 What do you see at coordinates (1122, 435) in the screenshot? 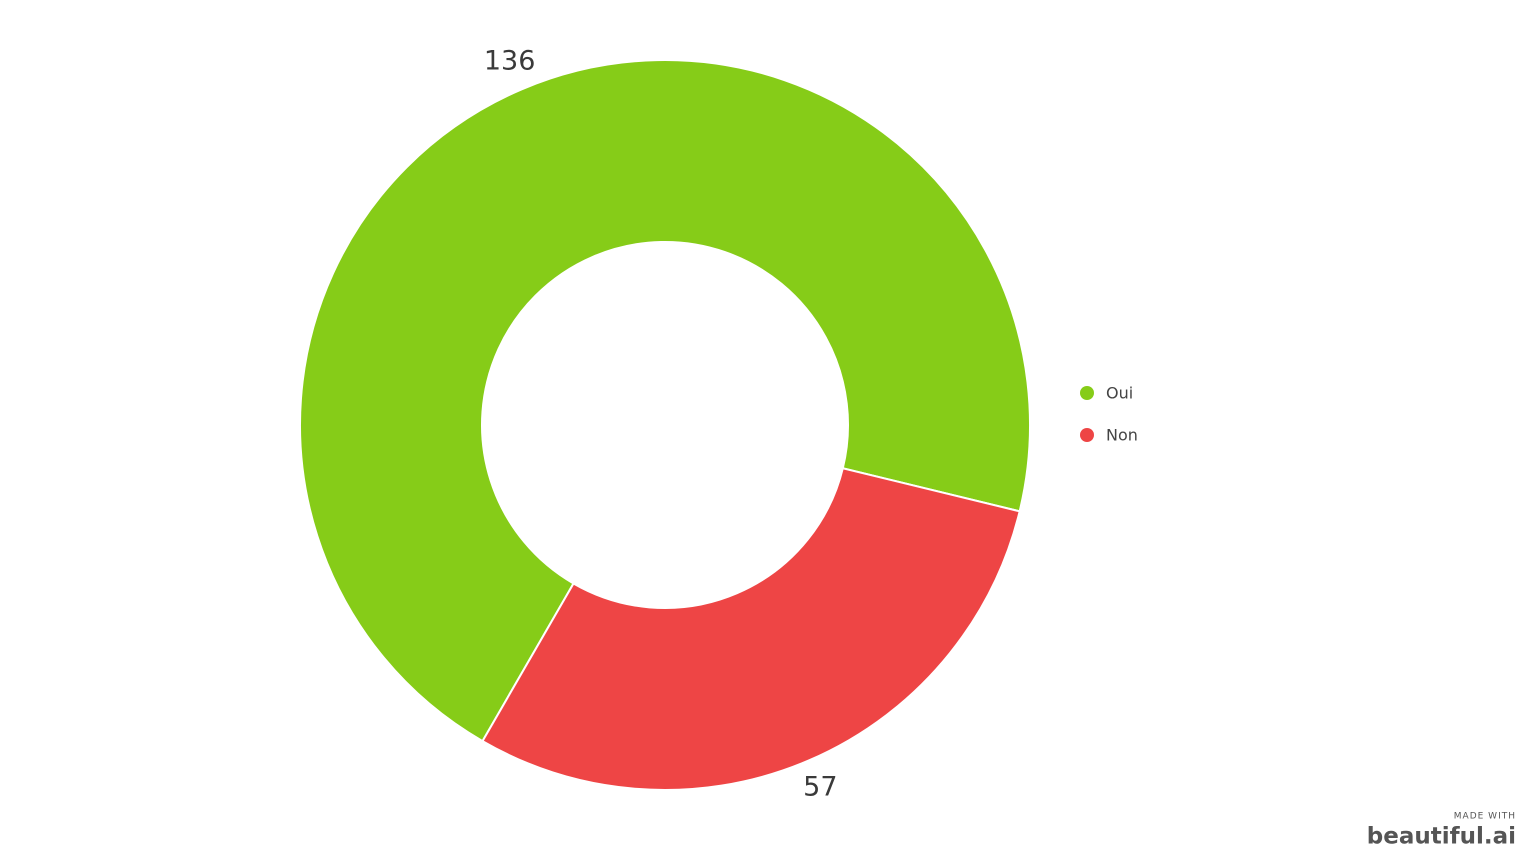
I see `legend-label: Non` at bounding box center [1122, 435].